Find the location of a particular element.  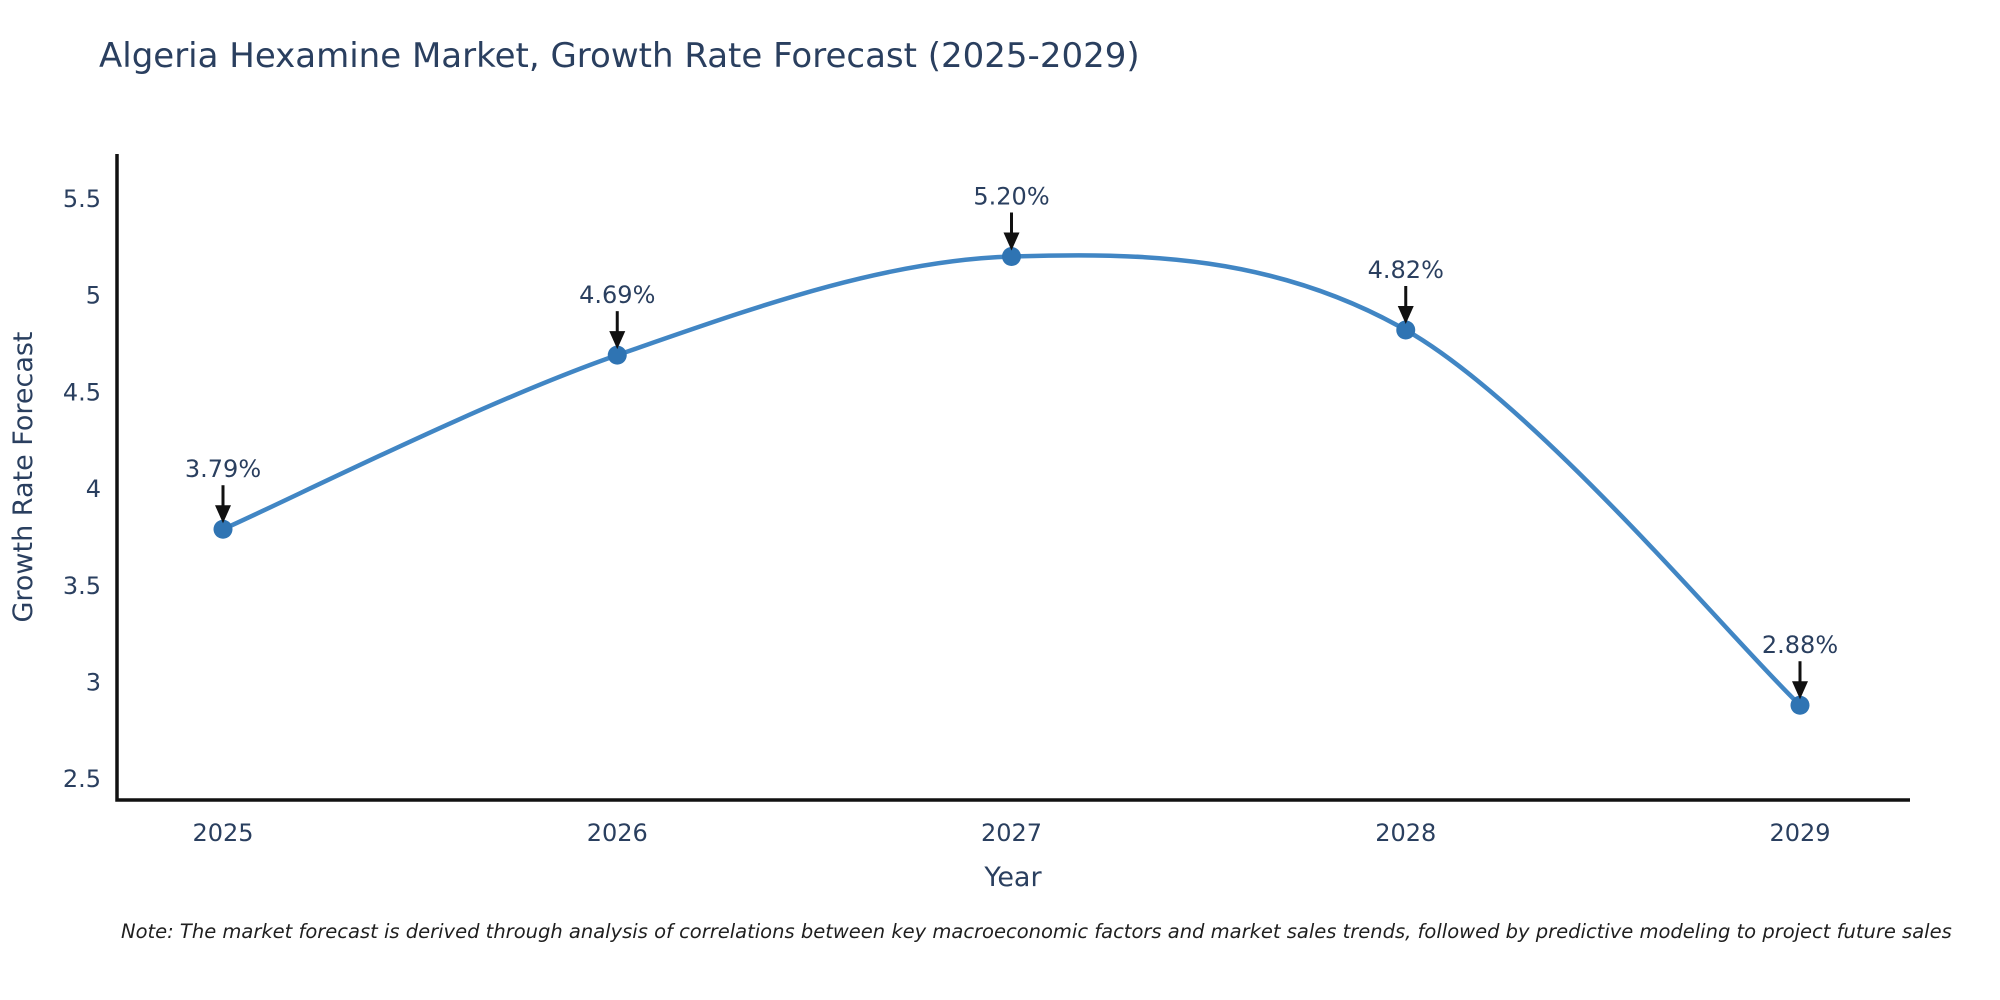

point-value-label: 4.69% is located at coordinates (617, 295).